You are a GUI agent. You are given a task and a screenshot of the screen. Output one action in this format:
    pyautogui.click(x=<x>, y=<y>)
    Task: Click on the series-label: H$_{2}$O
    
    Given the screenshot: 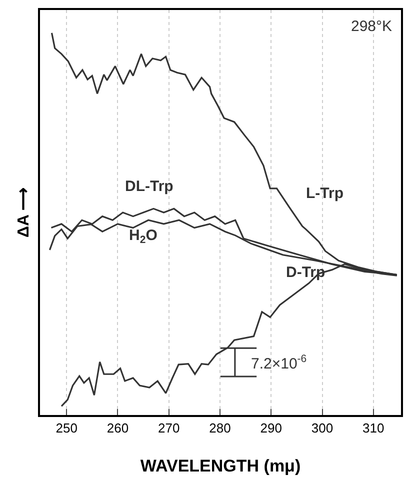 What is the action you would take?
    pyautogui.click(x=143, y=236)
    